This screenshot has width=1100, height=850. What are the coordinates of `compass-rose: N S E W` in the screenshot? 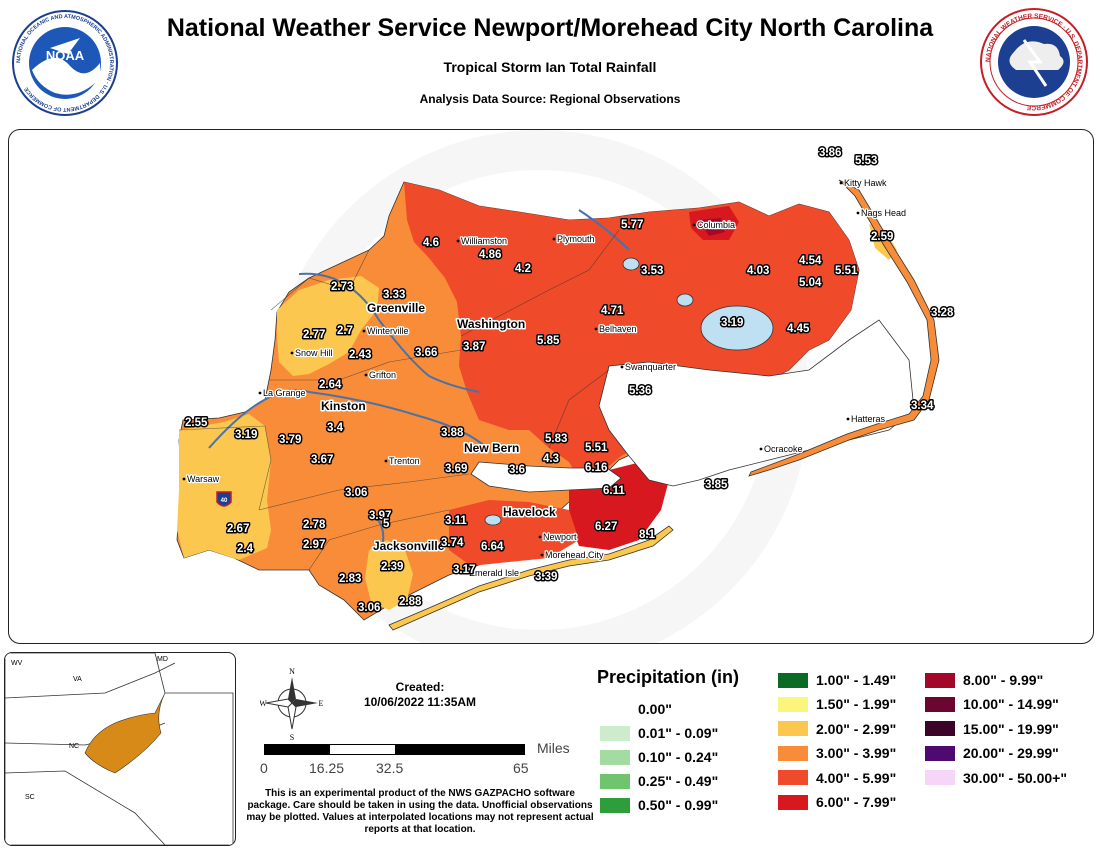 It's located at (291, 705).